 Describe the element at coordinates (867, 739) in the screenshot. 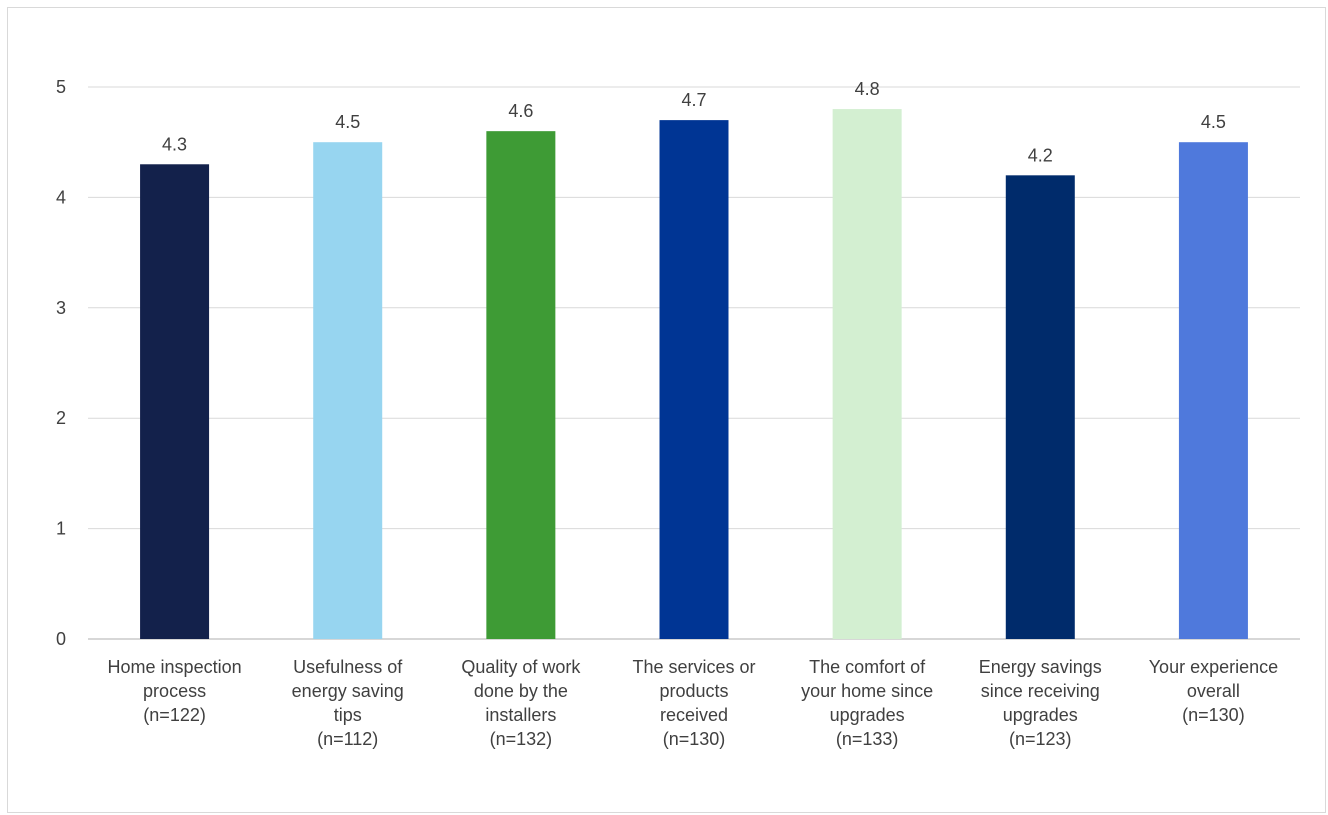

I see `x-tick-label-line: (n=133)` at that location.